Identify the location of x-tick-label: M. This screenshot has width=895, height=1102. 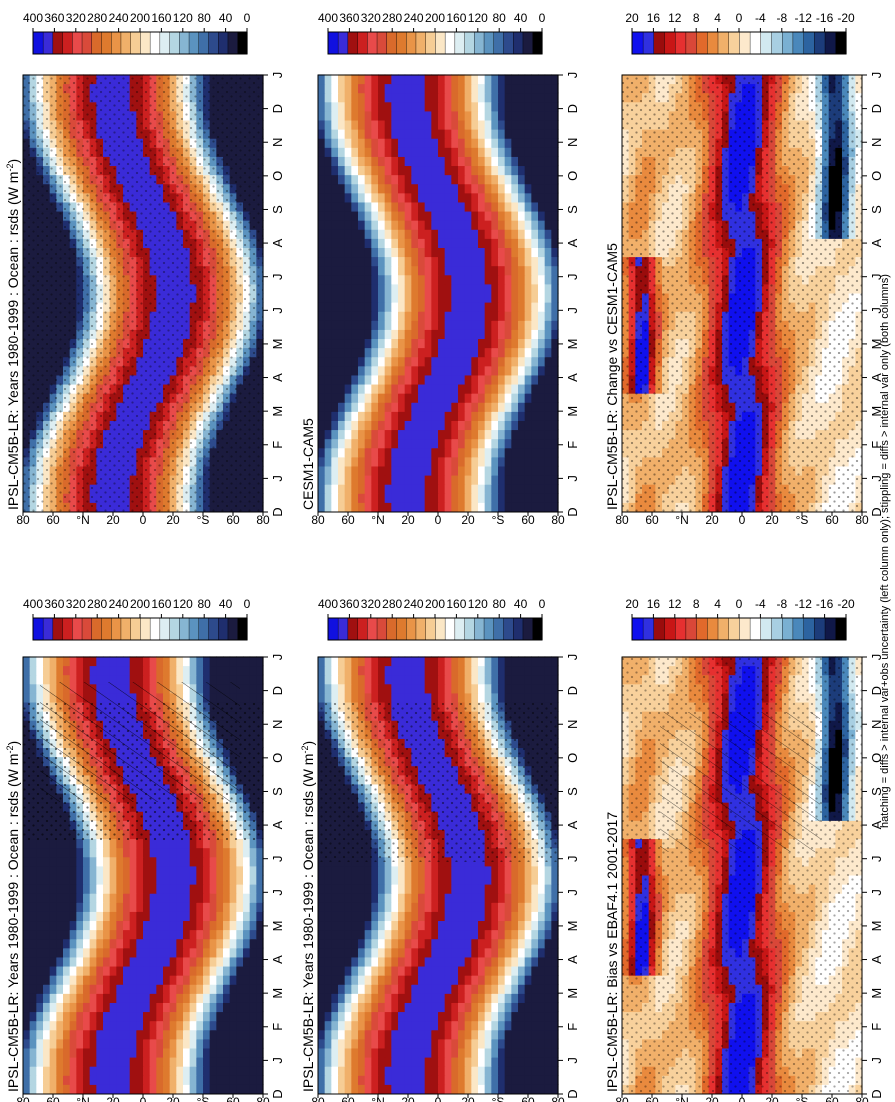
(277, 926).